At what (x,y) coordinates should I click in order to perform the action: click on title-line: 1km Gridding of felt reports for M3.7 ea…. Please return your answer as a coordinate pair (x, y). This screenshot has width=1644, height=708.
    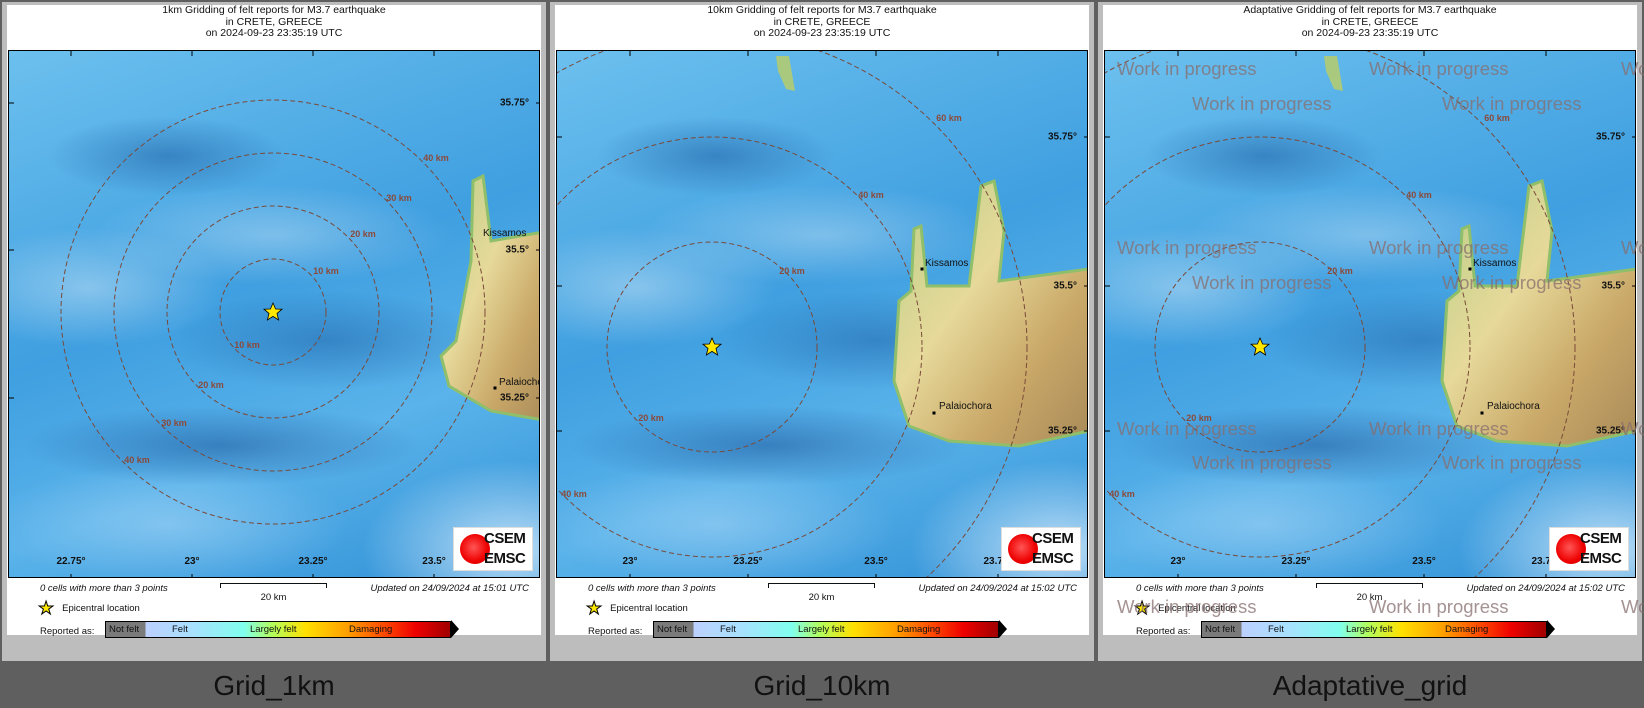
    Looking at the image, I should click on (274, 10).